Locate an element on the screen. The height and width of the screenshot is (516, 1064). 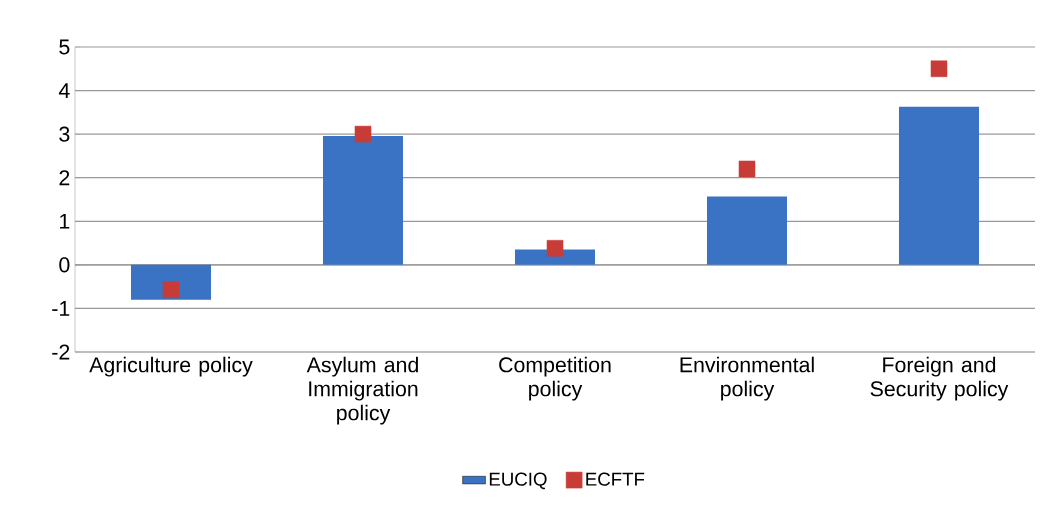
y-tick-label: 5 is located at coordinates (64, 47).